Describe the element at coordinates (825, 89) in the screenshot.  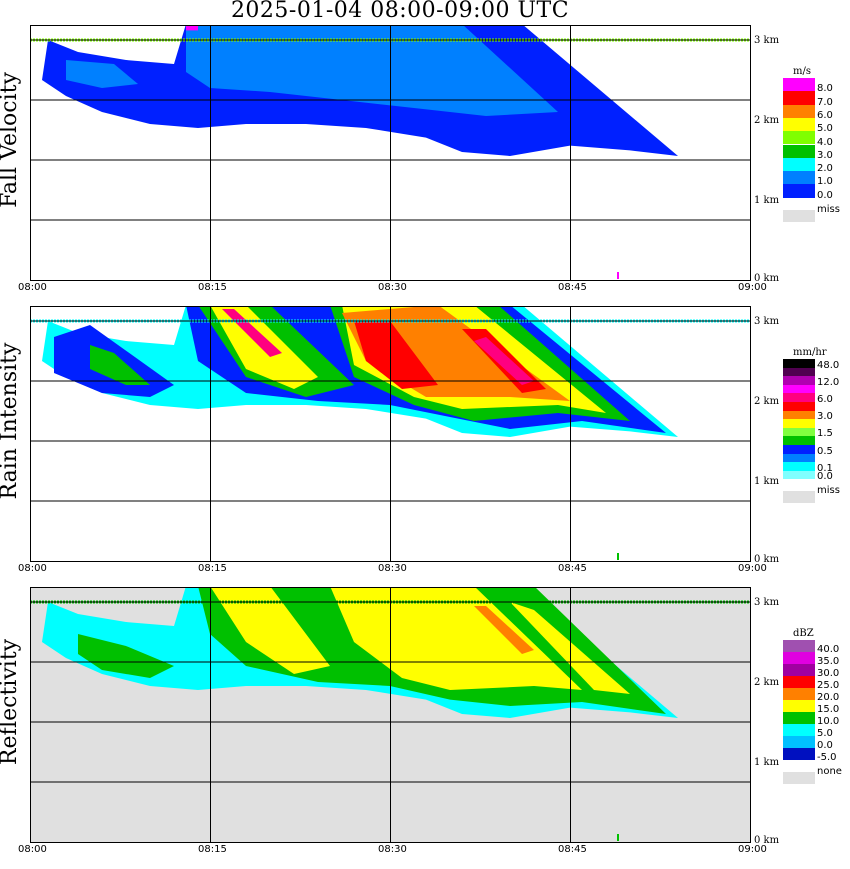
I see `legend-value: 8.0` at that location.